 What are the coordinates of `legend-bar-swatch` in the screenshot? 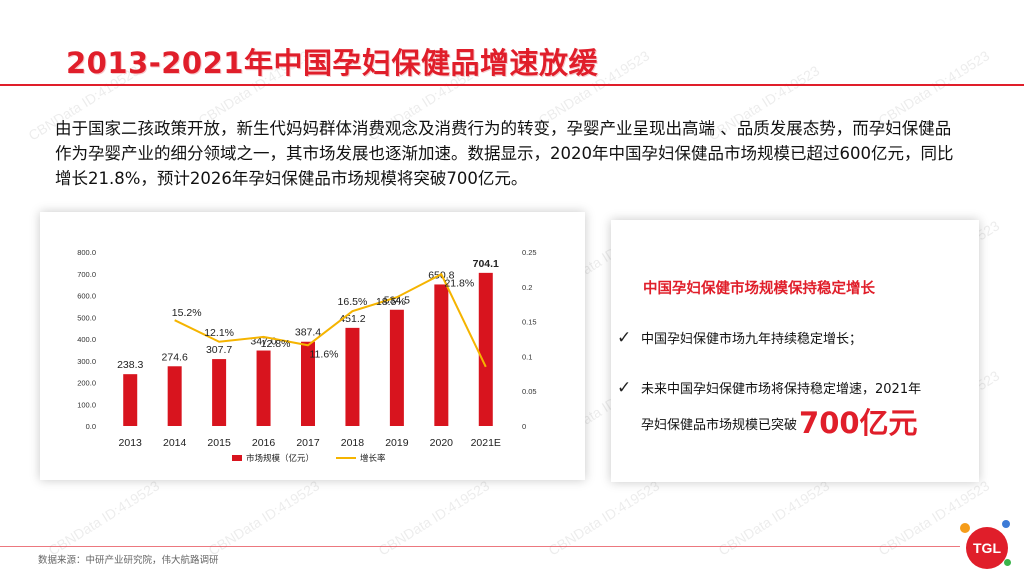 It's located at (237, 458).